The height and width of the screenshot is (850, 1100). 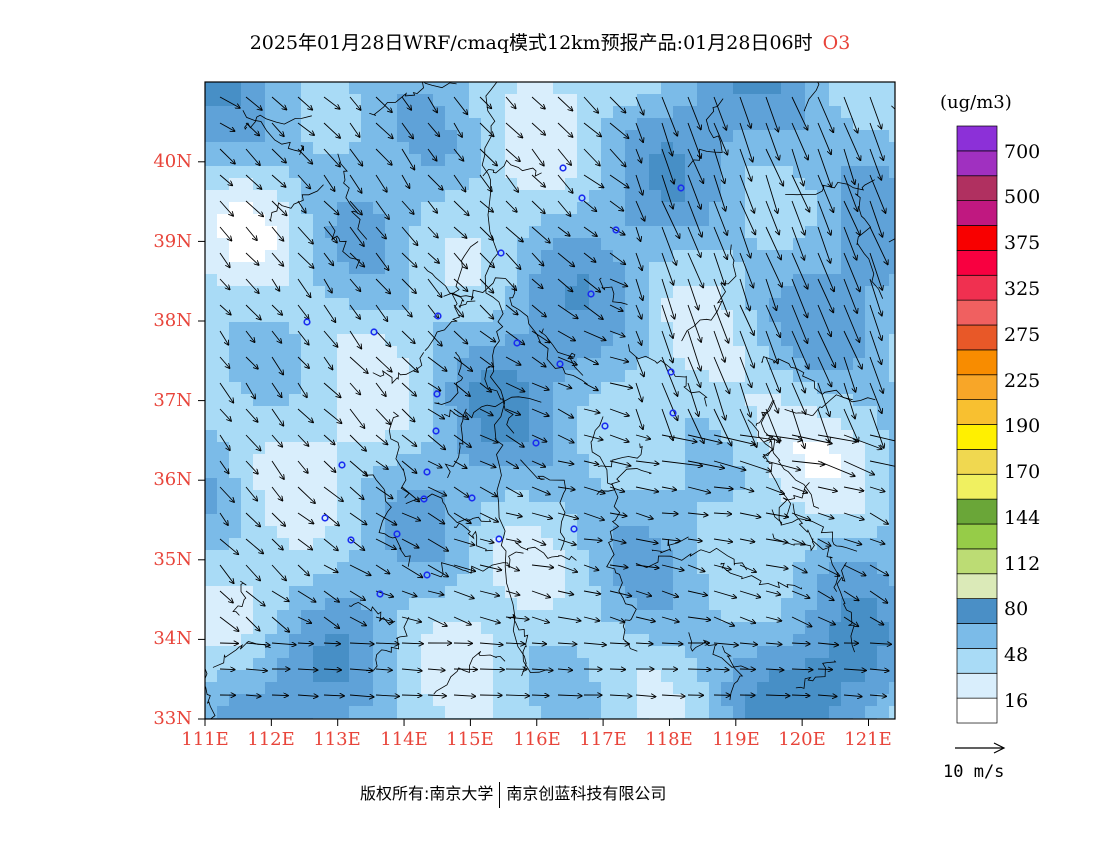 What do you see at coordinates (974, 772) in the screenshot?
I see `wind-reference-label: 10 m/s` at bounding box center [974, 772].